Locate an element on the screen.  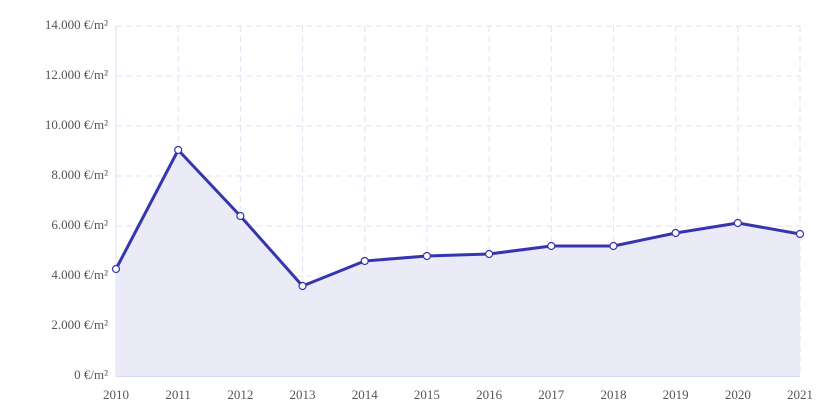
y-tick-label: 12.000 €/m² is located at coordinates (76, 74).